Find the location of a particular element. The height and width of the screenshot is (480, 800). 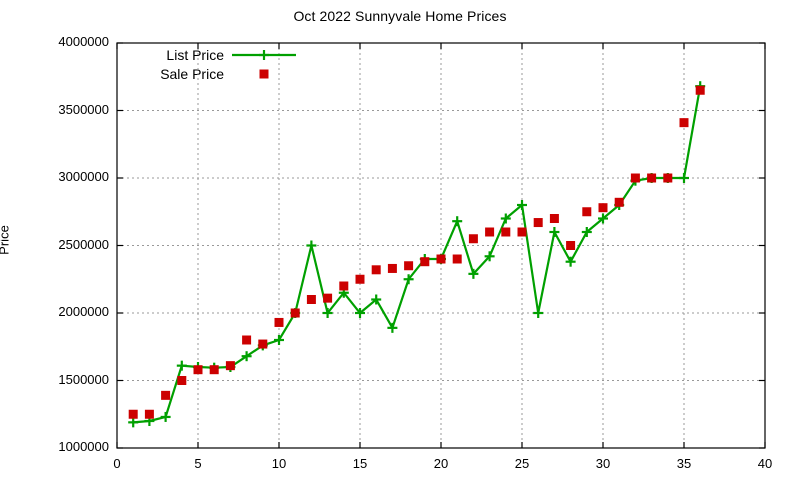

x-tick-label: 40 is located at coordinates (765, 463).